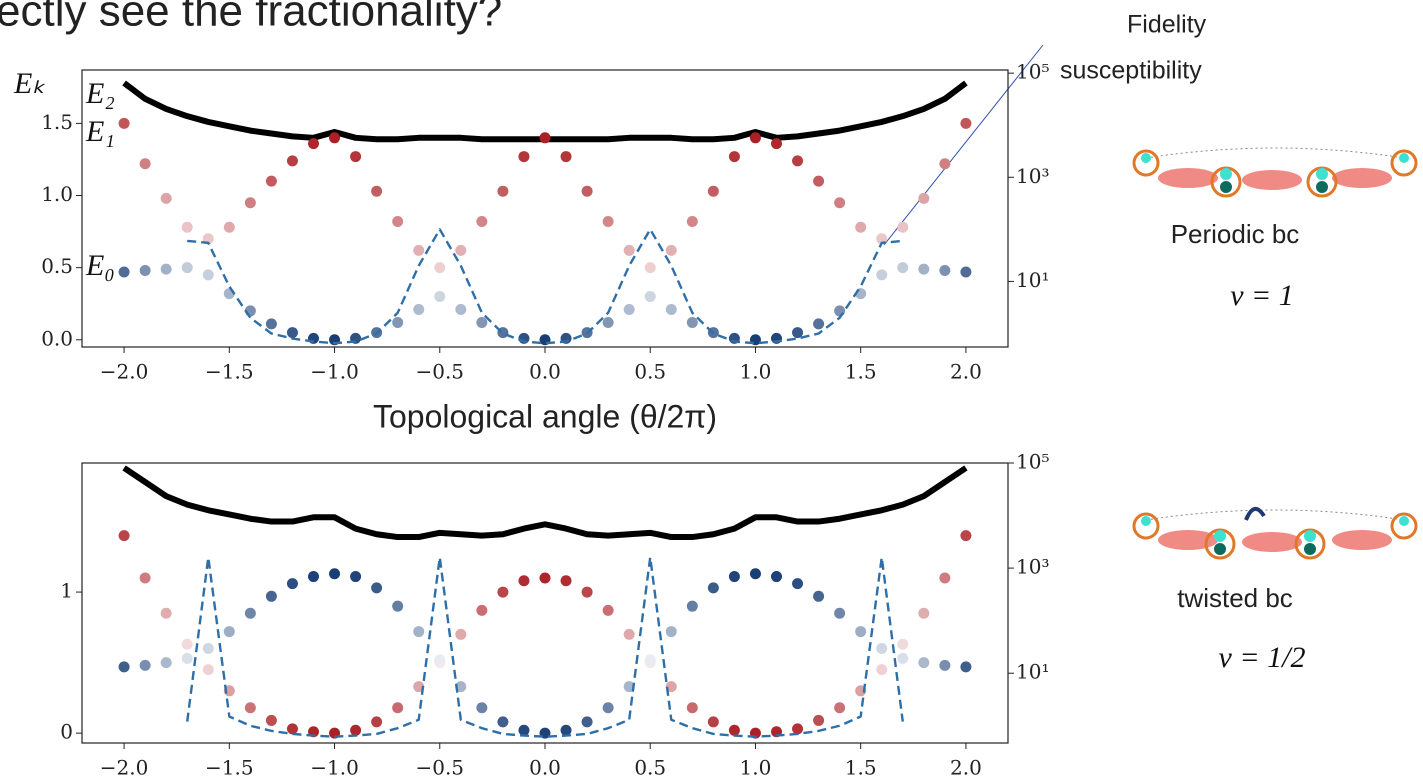 This screenshot has width=1423, height=776. I want to click on annotation: E₀, so click(100, 265).